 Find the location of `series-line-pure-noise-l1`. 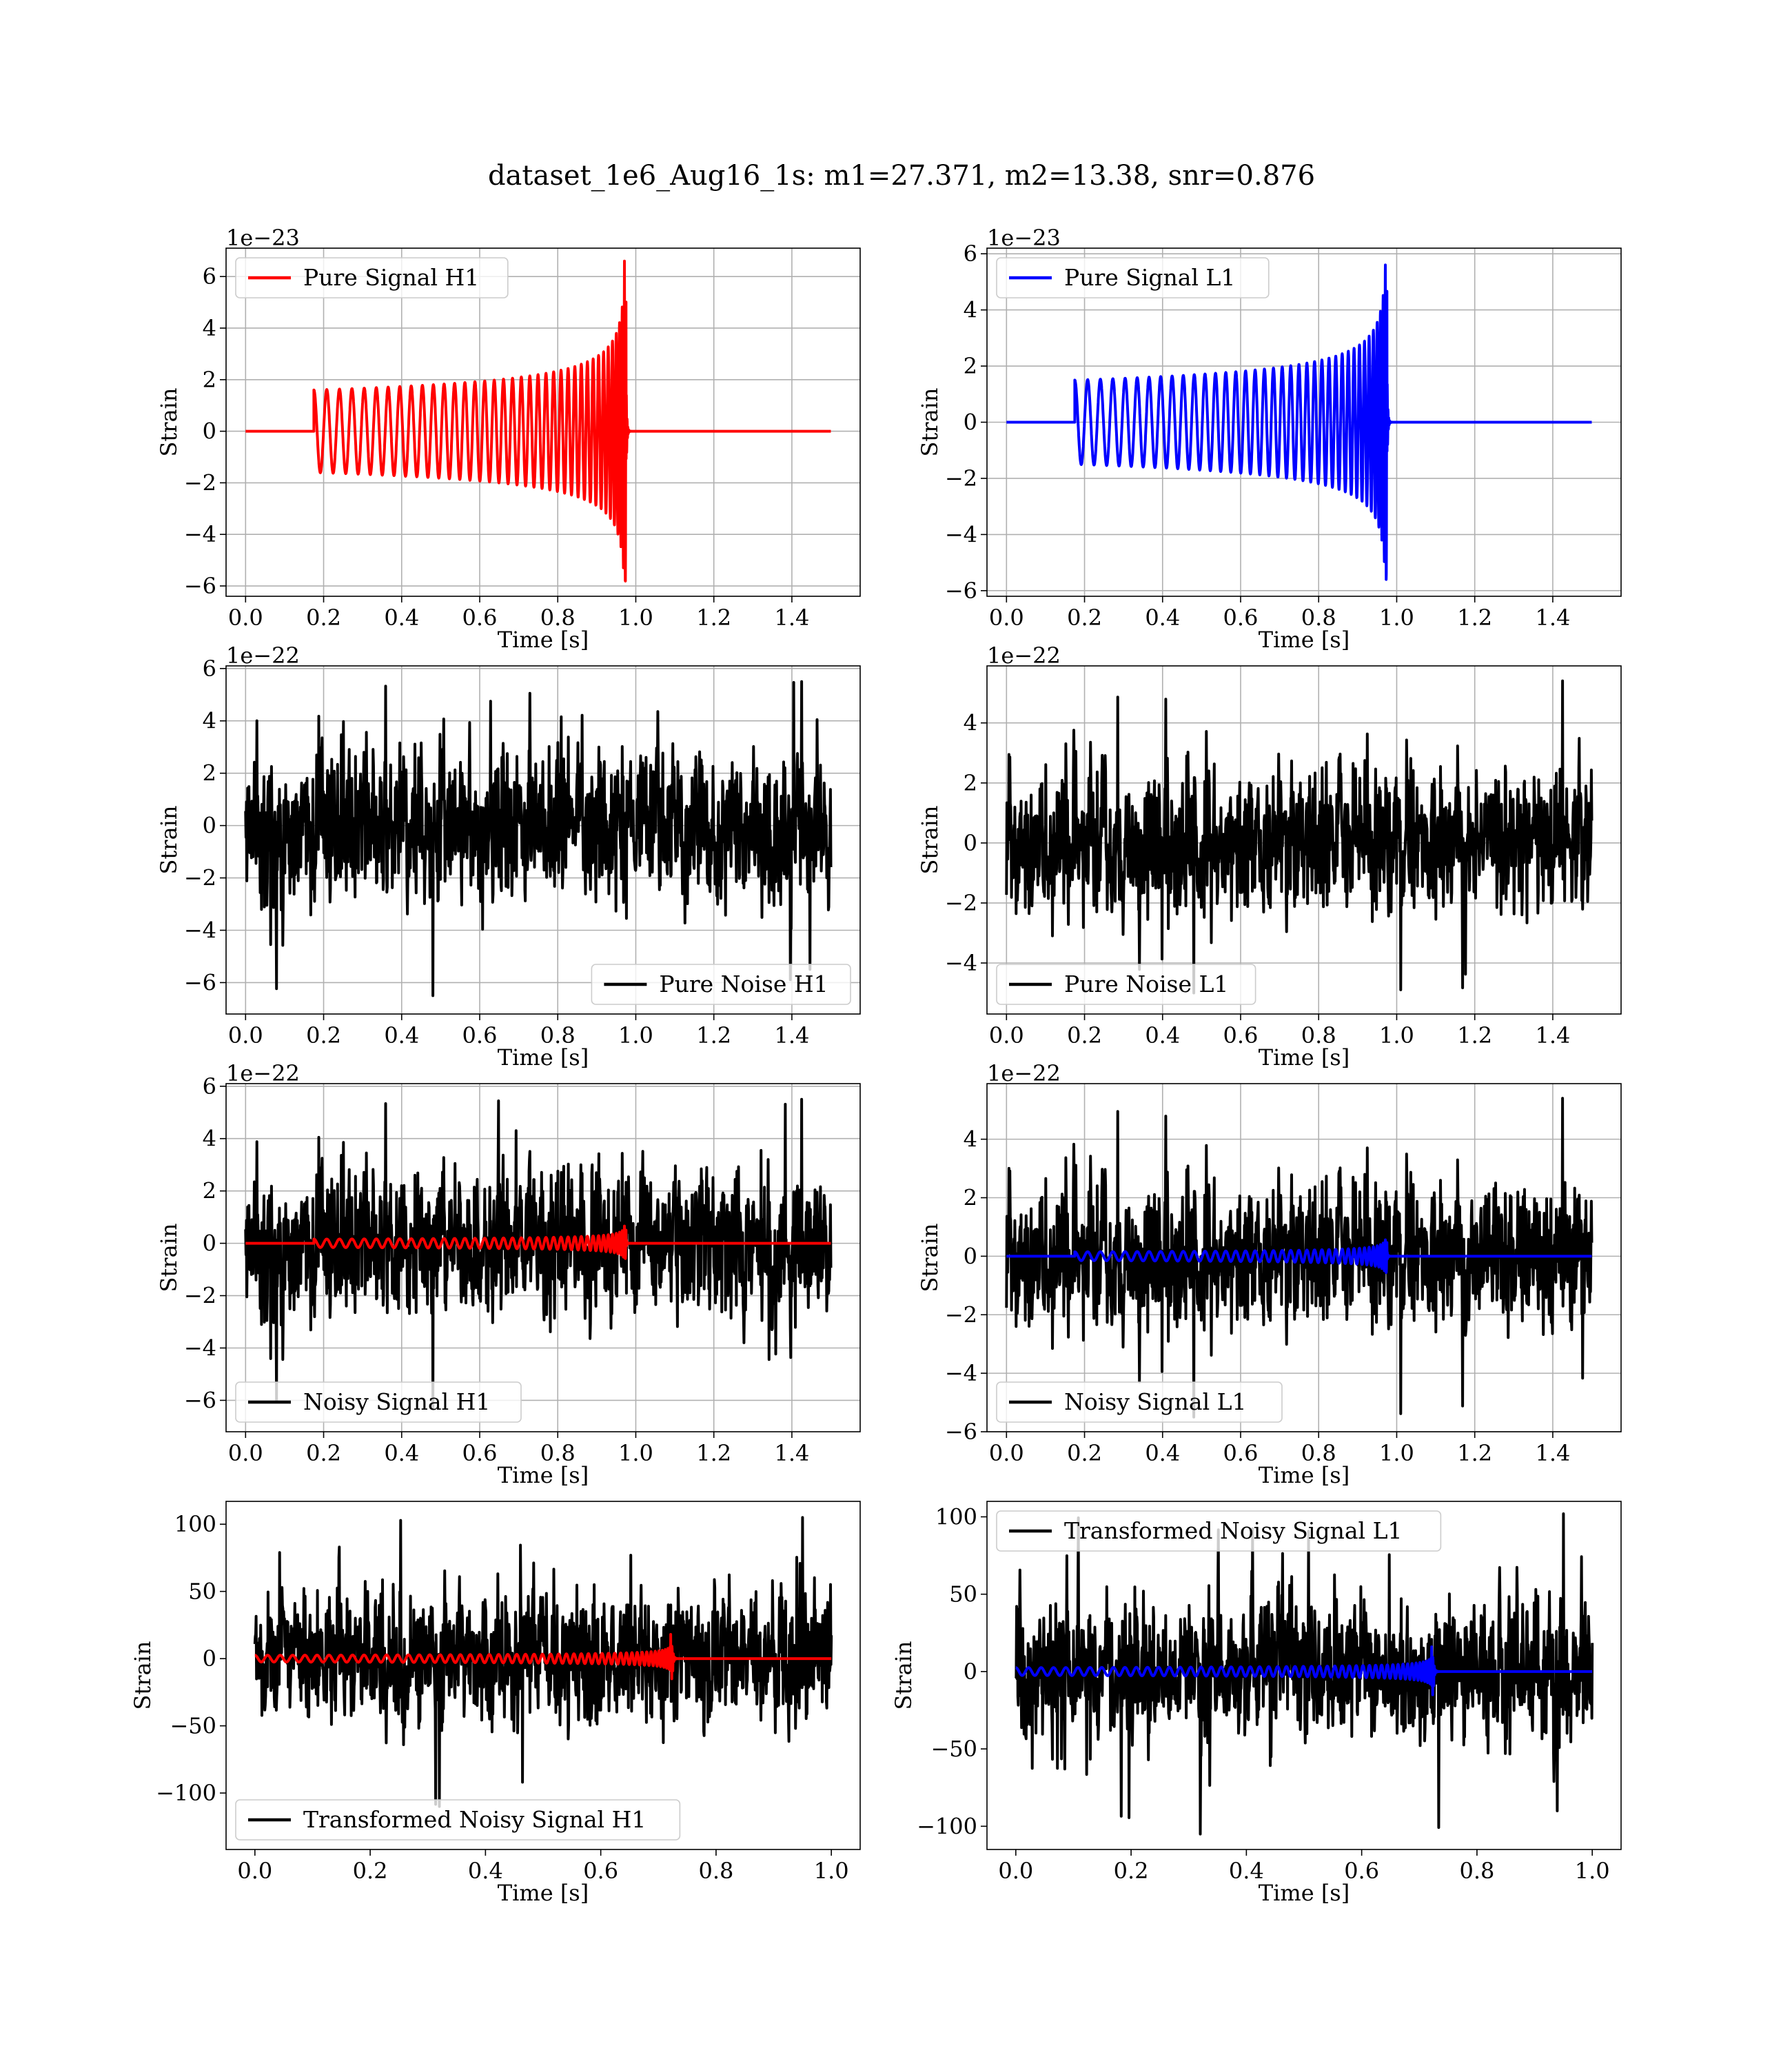

series-line-pure-noise-l1 is located at coordinates (1299, 837).